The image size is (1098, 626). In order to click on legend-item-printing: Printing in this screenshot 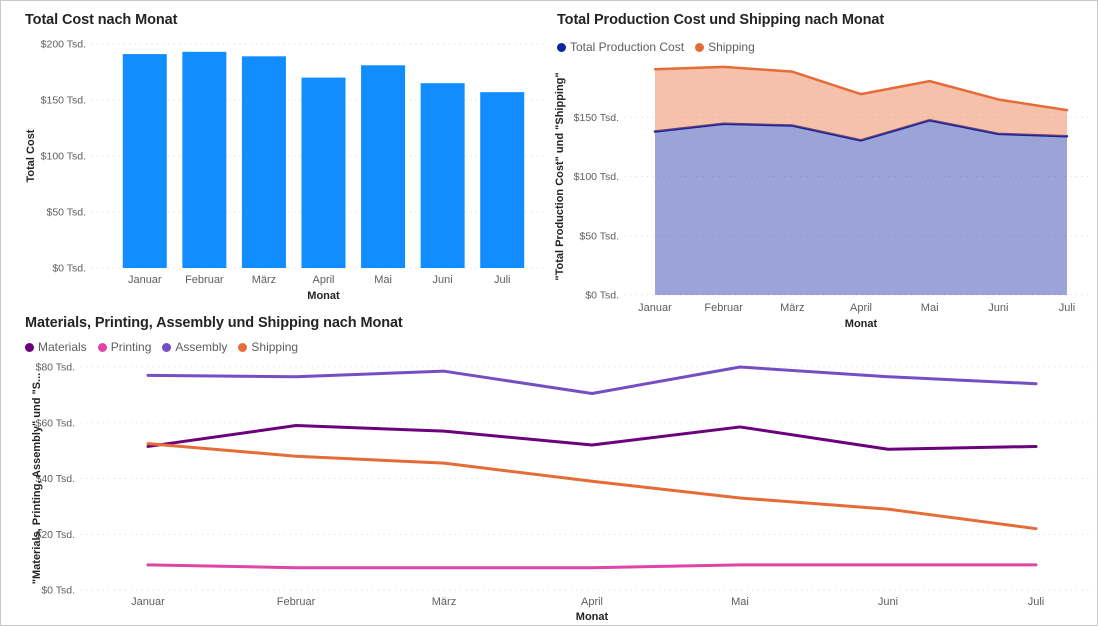, I will do `click(124, 347)`.